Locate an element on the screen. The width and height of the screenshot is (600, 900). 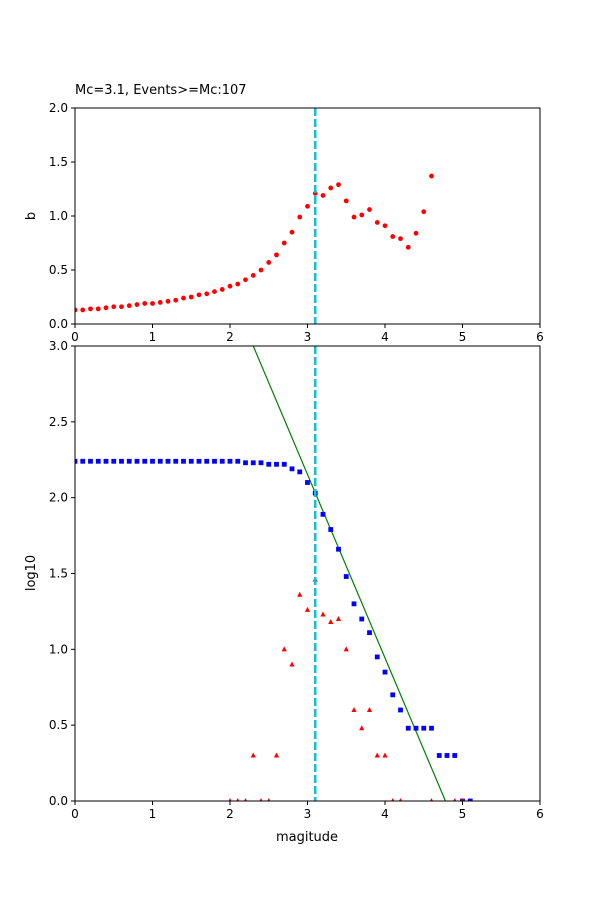
bottom-y-axis-label: log10 is located at coordinates (31, 573).